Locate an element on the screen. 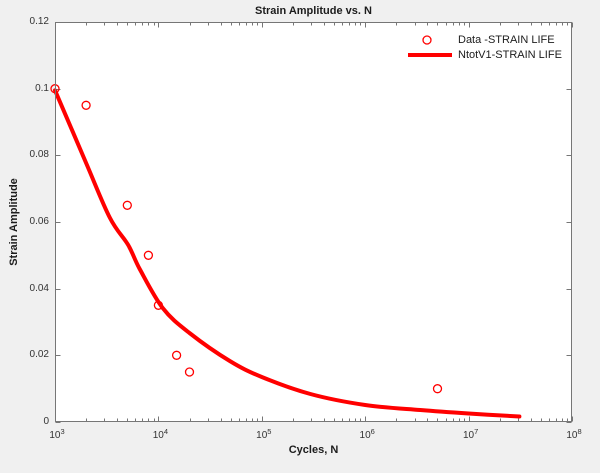 This screenshot has width=600, height=473. chart-title: Strain Amplitude vs. N is located at coordinates (313, 11).